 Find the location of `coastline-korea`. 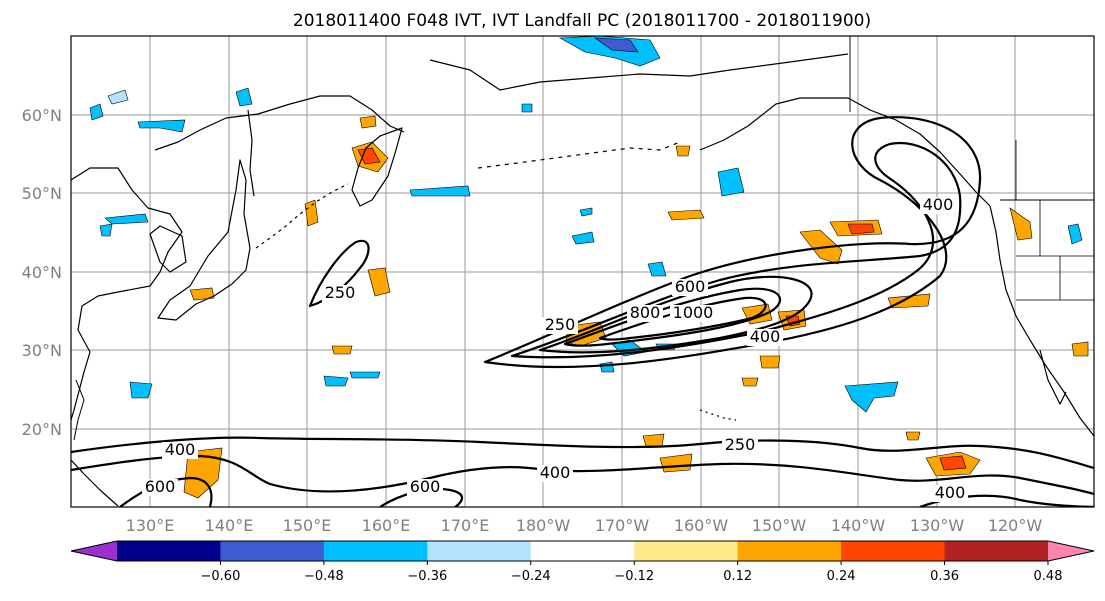

coastline-korea is located at coordinates (168, 249).